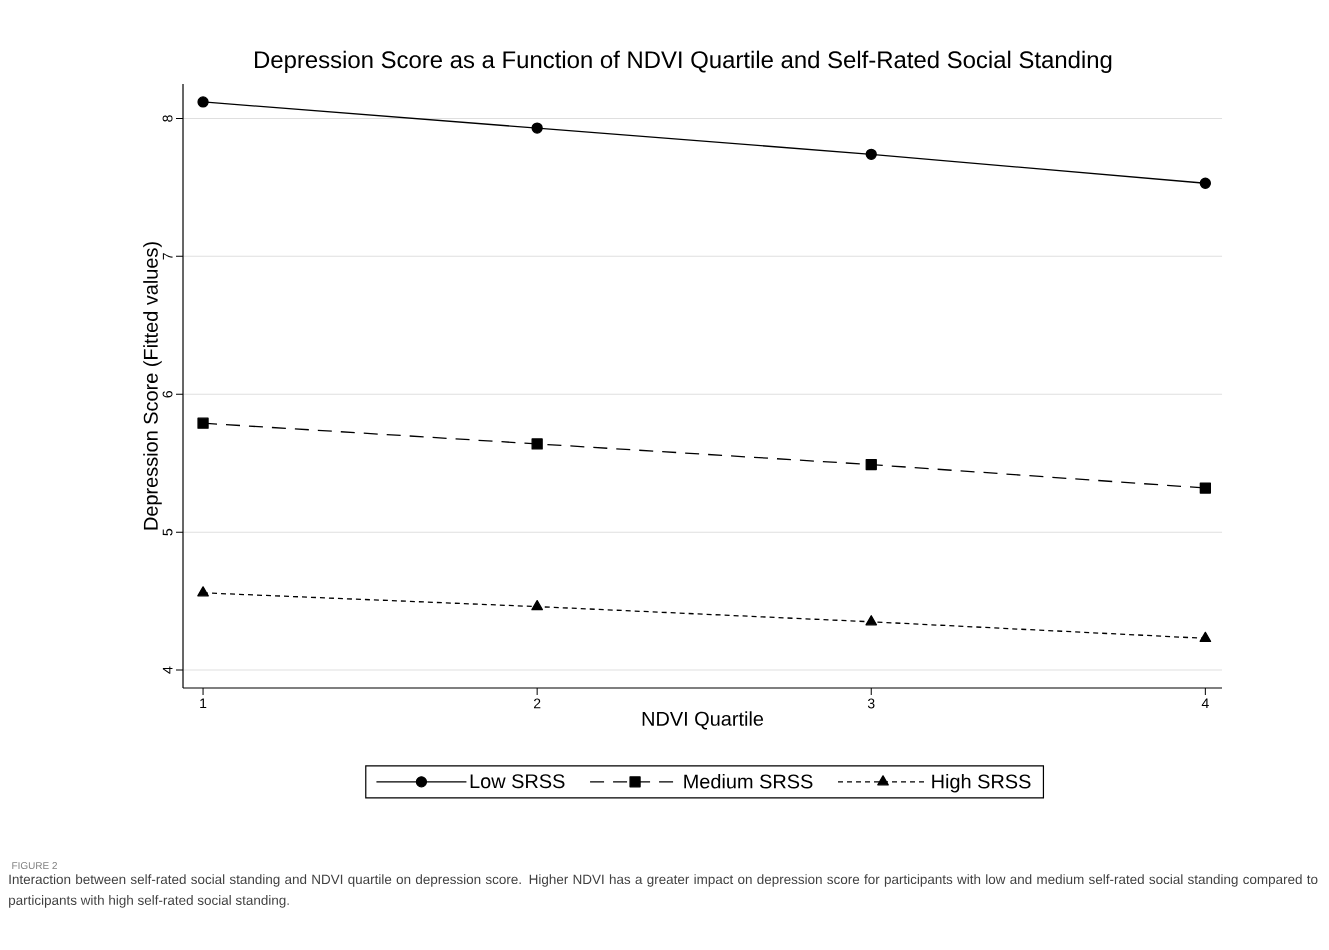 The width and height of the screenshot is (1329, 950). Describe the element at coordinates (703, 720) in the screenshot. I see `x-axis-title: NDVI Quartile` at that location.